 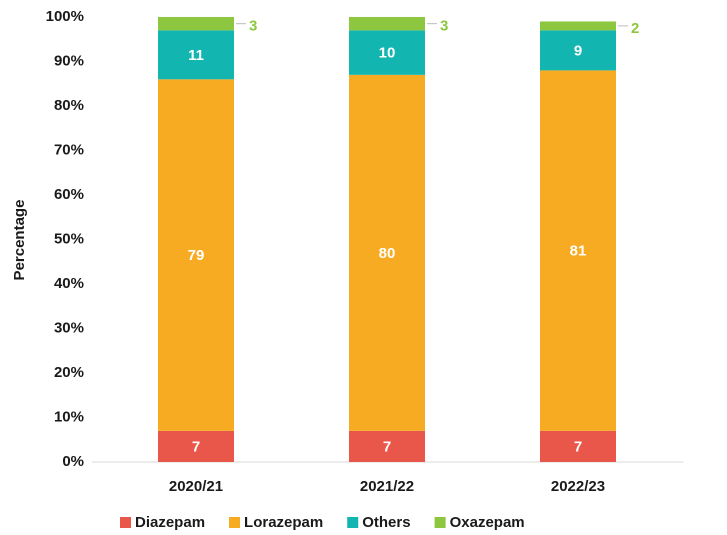 What do you see at coordinates (73, 461) in the screenshot?
I see `y-tick-label: 0%` at bounding box center [73, 461].